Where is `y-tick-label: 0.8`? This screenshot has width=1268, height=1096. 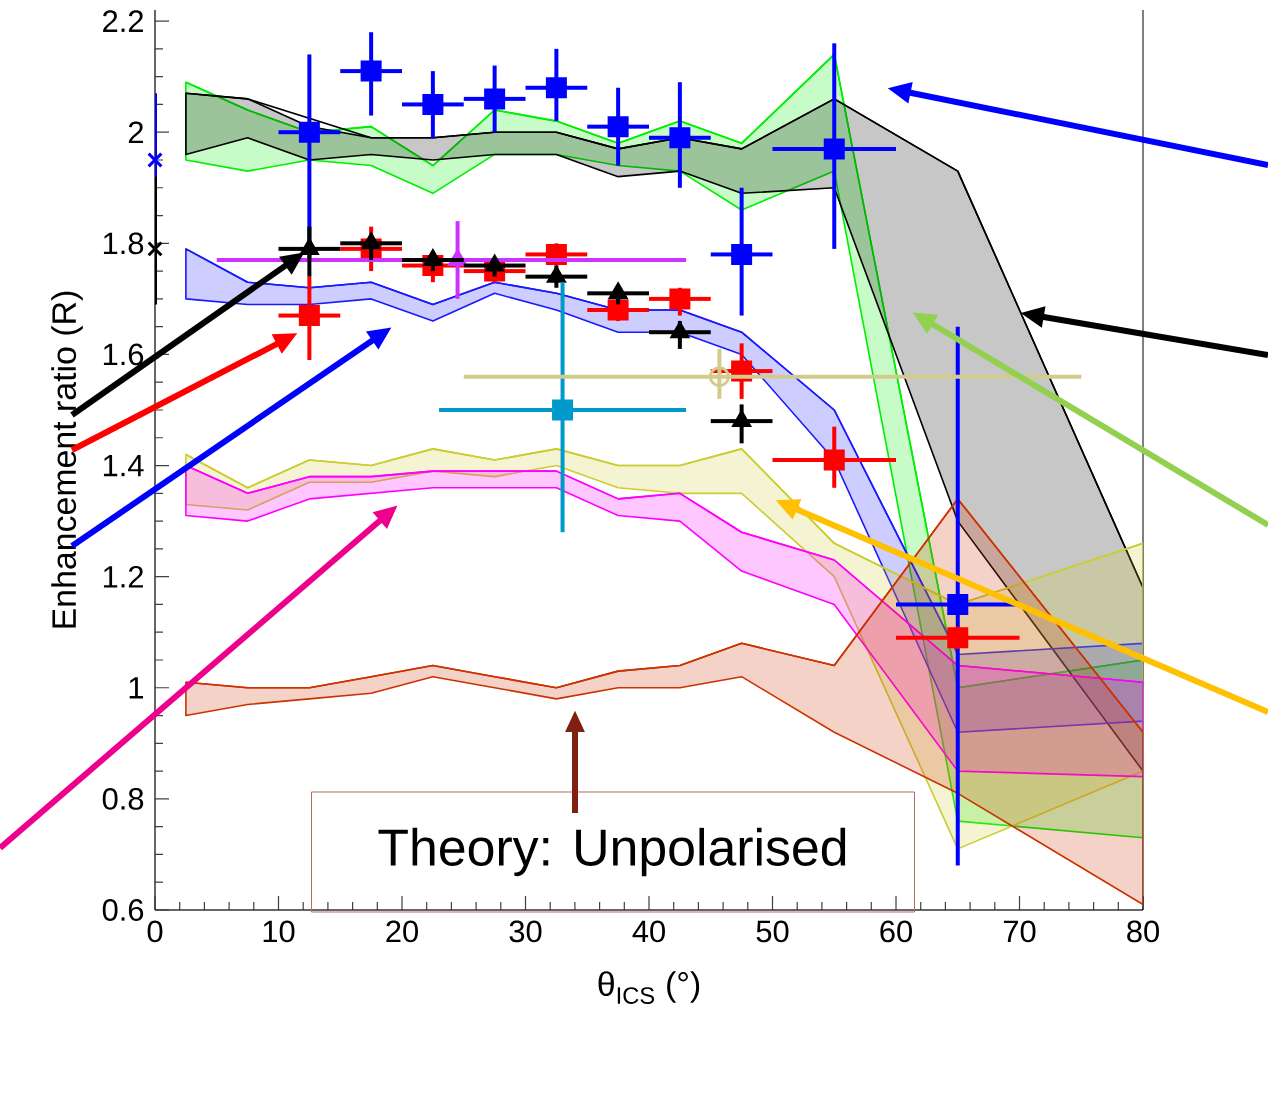
y-tick-label: 0.8 is located at coordinates (123, 798).